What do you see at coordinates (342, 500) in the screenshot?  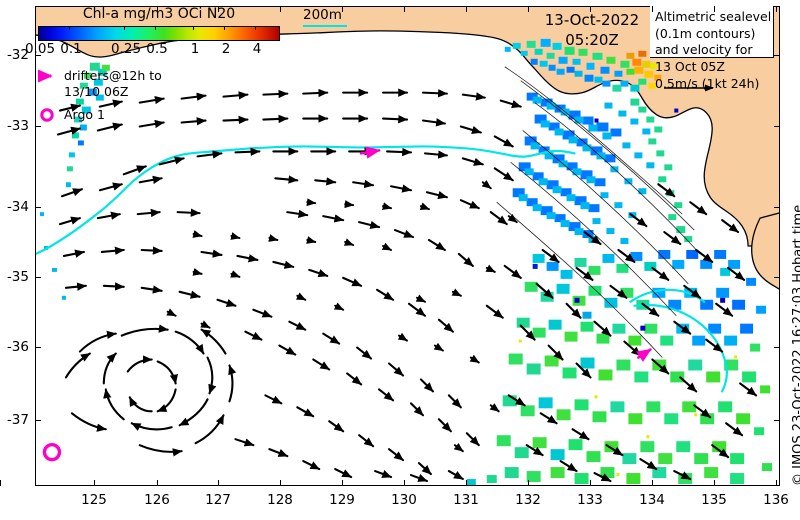 I see `x-tick-label: 129` at bounding box center [342, 500].